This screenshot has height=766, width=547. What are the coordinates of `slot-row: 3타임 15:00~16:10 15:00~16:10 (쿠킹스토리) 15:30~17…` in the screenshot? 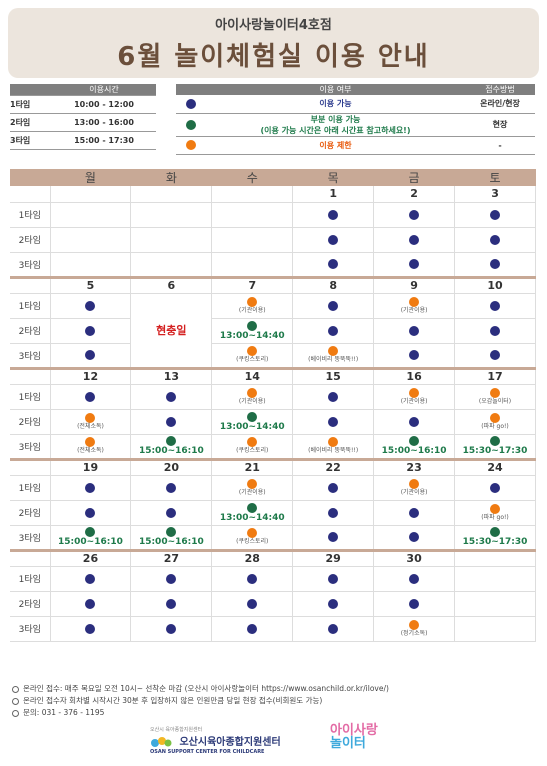 It's located at (273, 538).